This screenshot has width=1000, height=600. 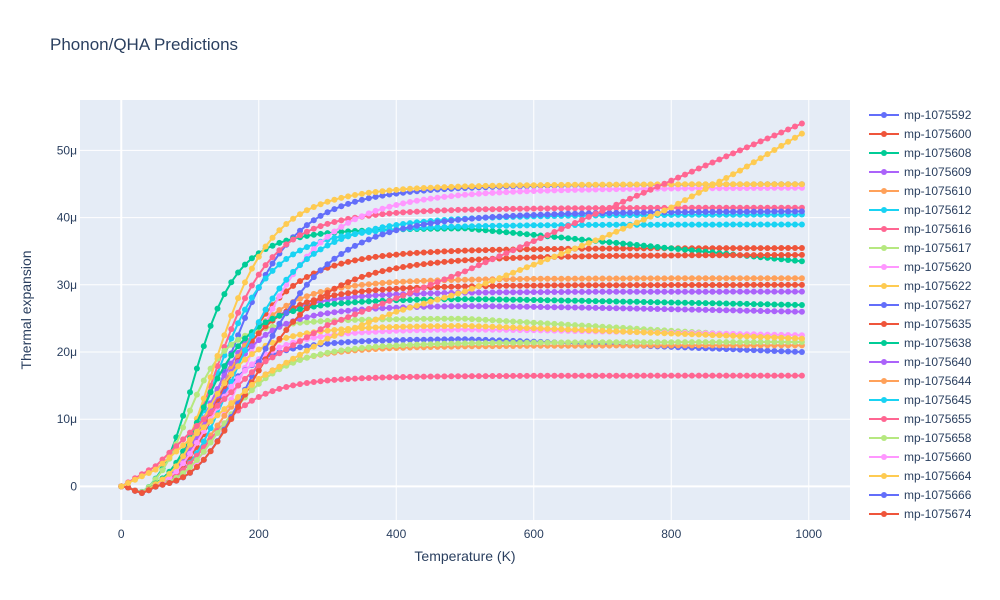 I want to click on legend-item: mp-1075612, so click(x=920, y=210).